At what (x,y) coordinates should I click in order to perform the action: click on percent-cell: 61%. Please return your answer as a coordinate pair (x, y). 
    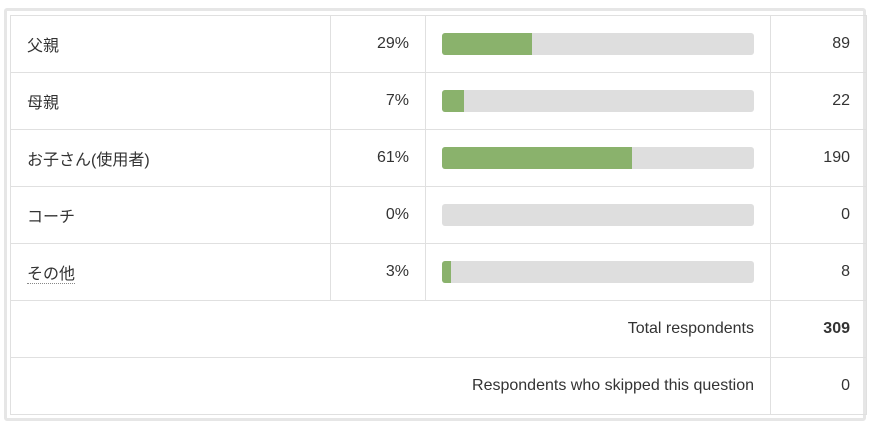
    Looking at the image, I should click on (378, 158).